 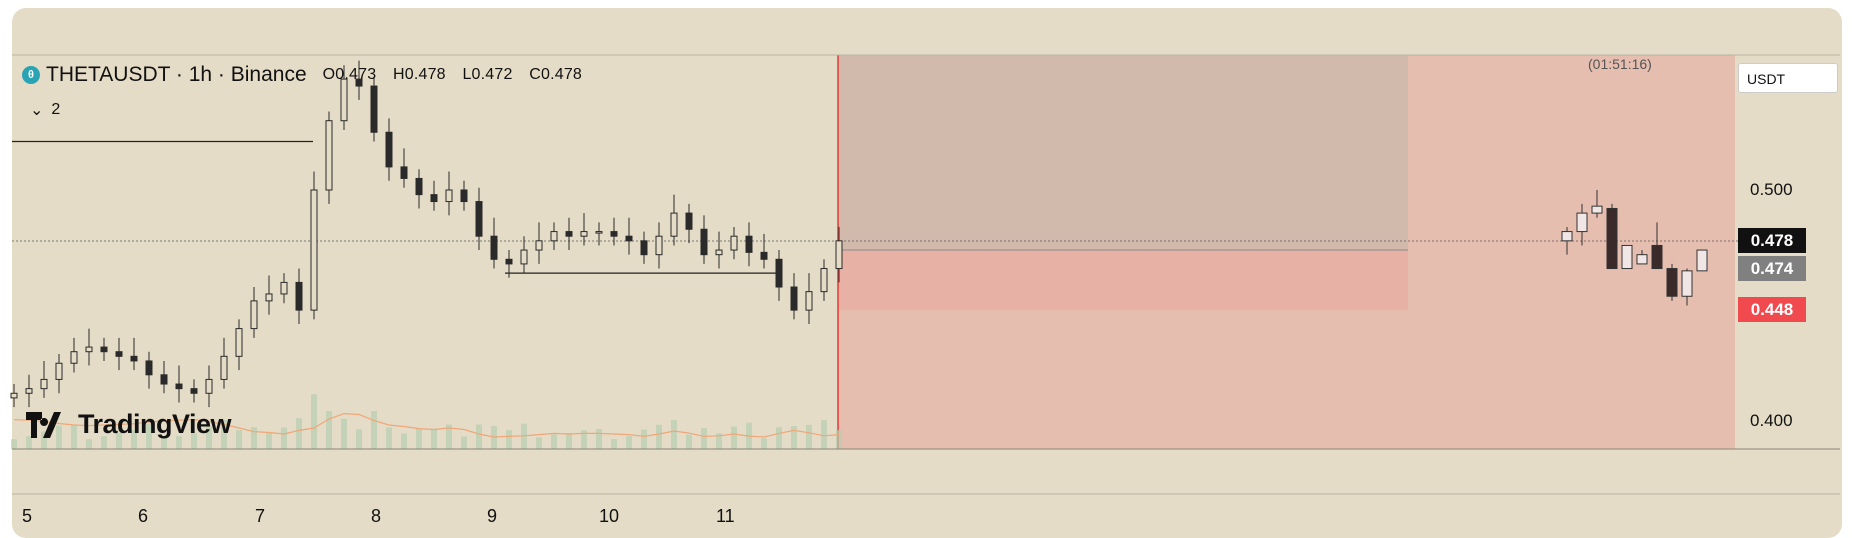 I want to click on time-label-5: 5, so click(x=27, y=516).